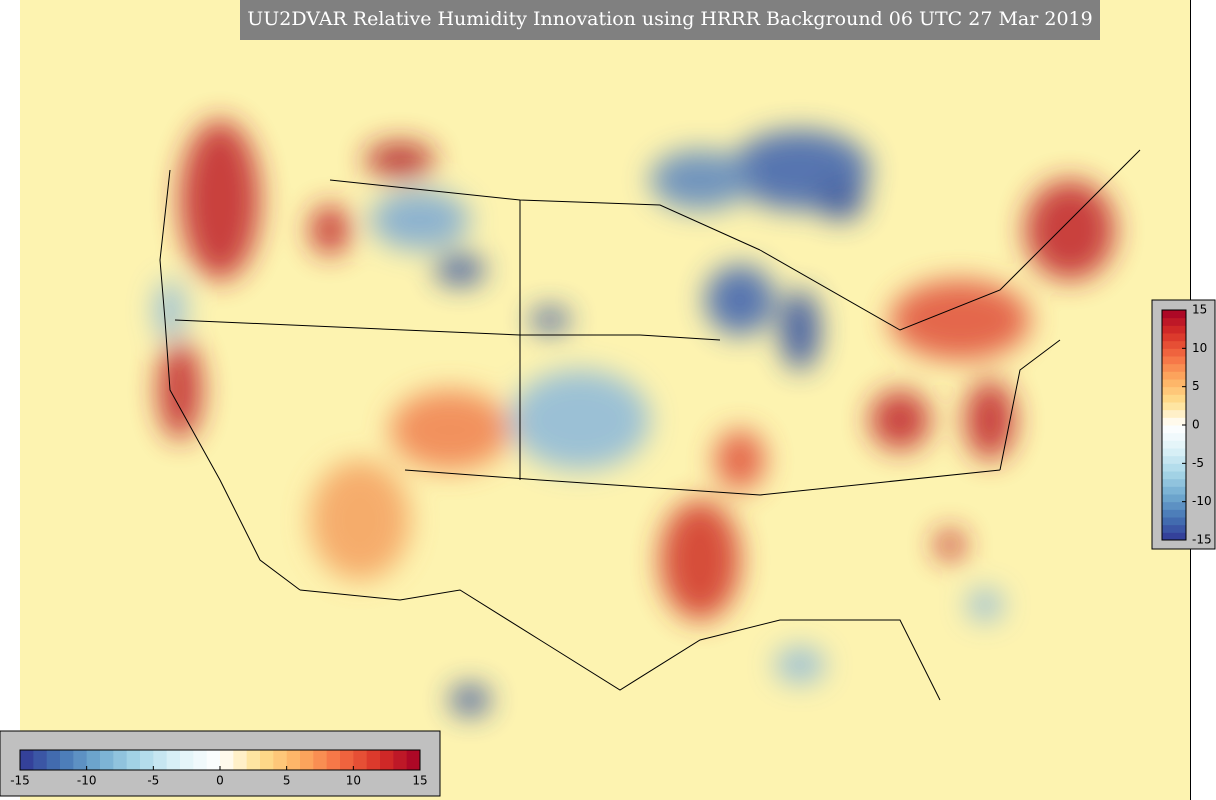 The image size is (1216, 800). I want to click on title-box, so click(670, 20).